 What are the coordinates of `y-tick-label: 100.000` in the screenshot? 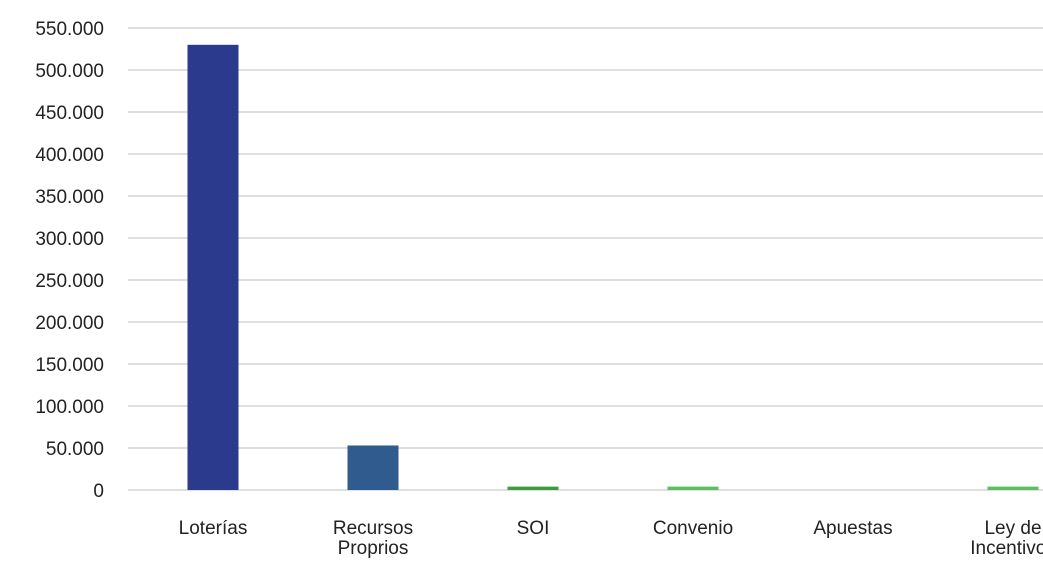 It's located at (69, 407).